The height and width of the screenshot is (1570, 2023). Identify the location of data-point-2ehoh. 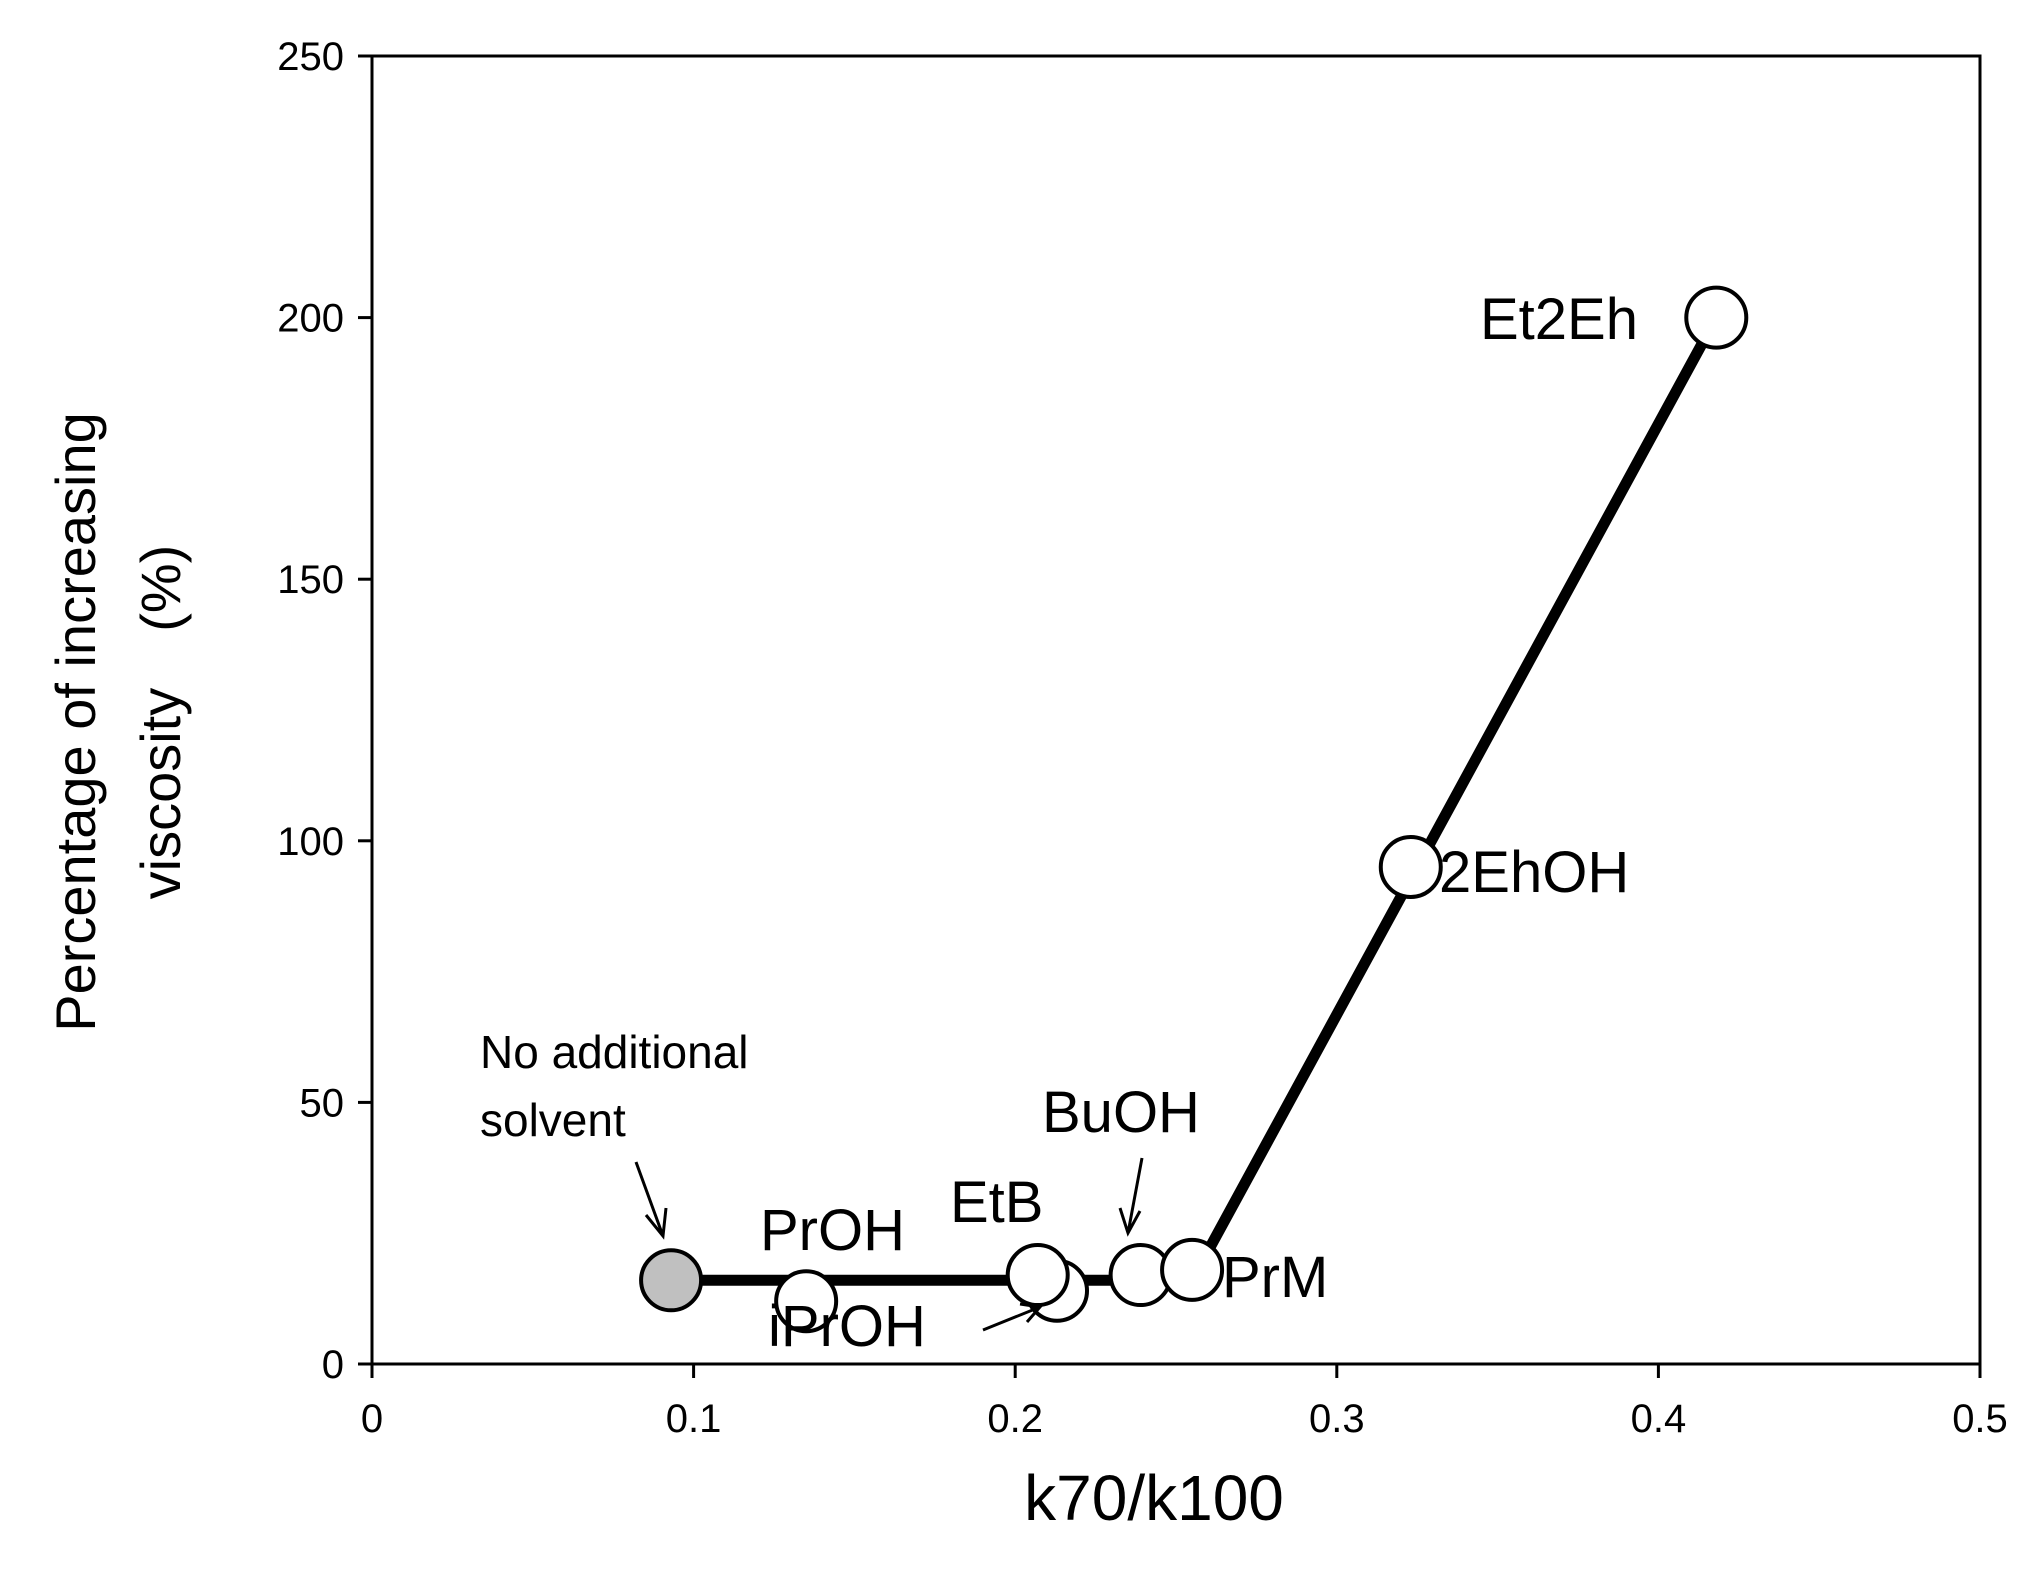
(1410, 866).